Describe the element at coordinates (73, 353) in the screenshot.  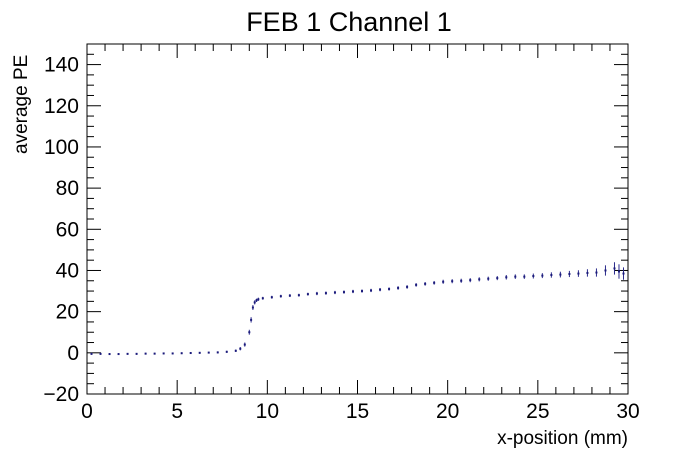
I see `y-tick-label: 0` at that location.